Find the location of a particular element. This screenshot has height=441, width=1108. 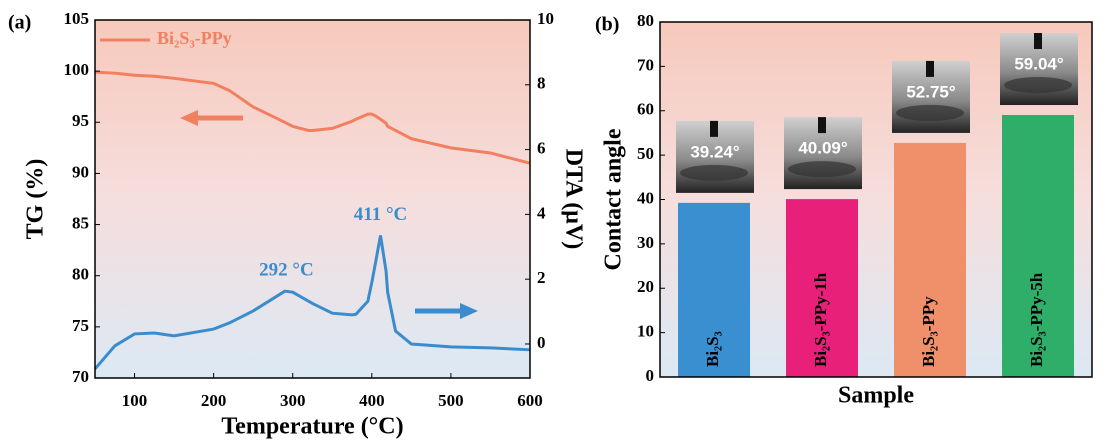

x-tick-label: 400 is located at coordinates (372, 400).